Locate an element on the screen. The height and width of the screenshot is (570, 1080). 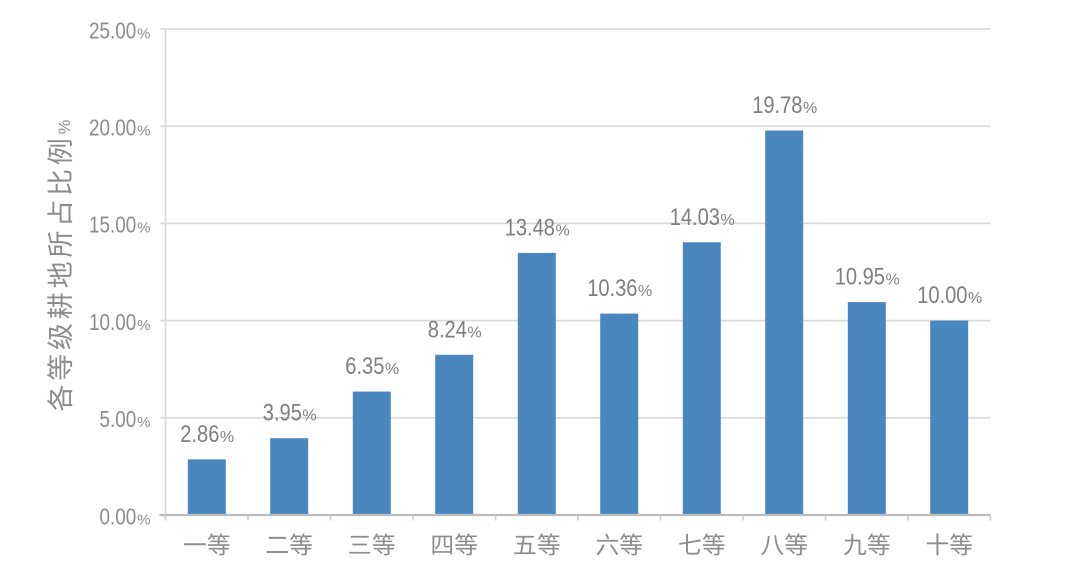
svg-text: 14.03 is located at coordinates (695, 217).